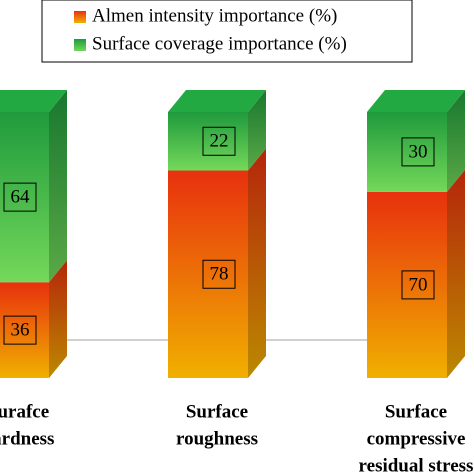 This screenshot has width=474, height=474. I want to click on value-label: 64, so click(21, 196).